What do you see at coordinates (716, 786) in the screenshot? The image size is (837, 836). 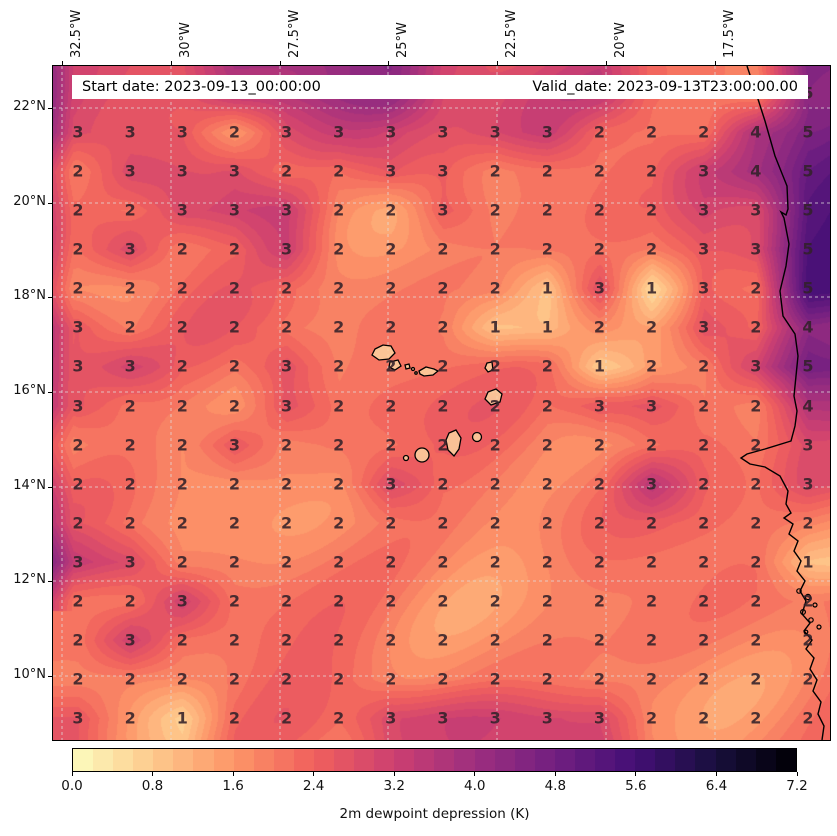 I see `colorbar-tick-label: 6.4` at bounding box center [716, 786].